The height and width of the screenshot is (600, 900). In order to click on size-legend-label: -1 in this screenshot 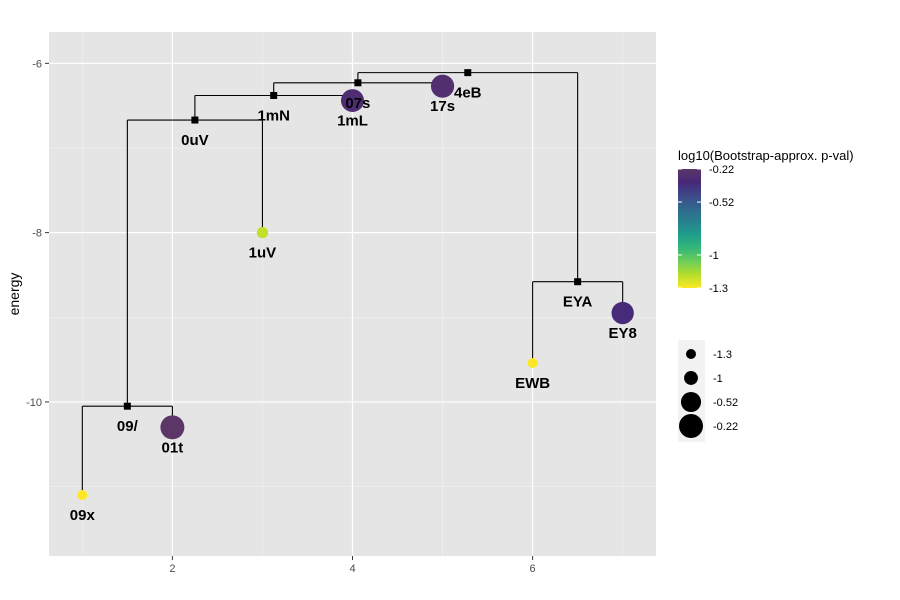, I will do `click(718, 379)`.